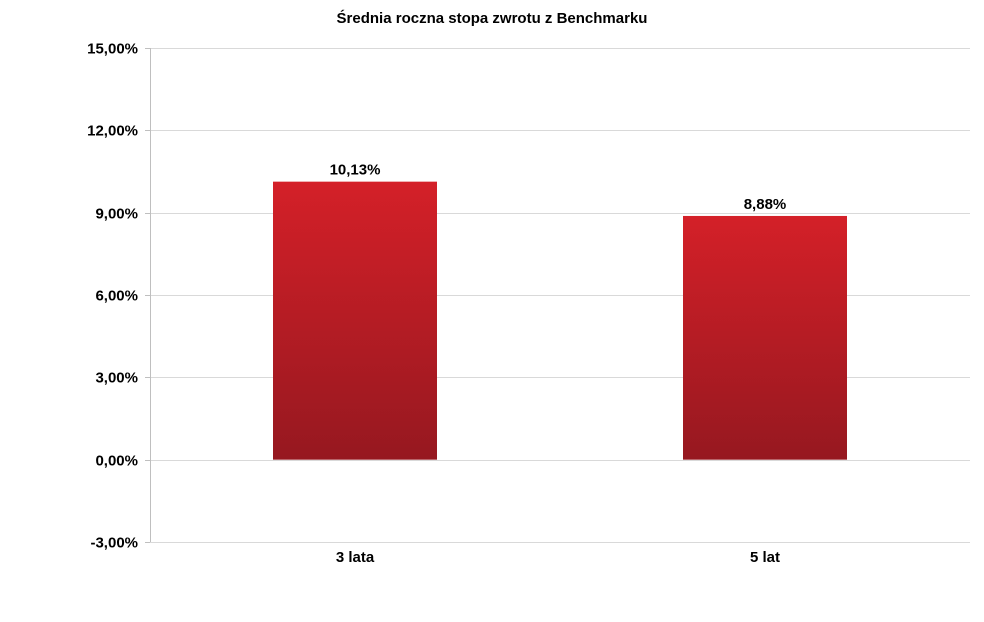  Describe the element at coordinates (112, 49) in the screenshot. I see `y-tick-label: 15,00%` at that location.